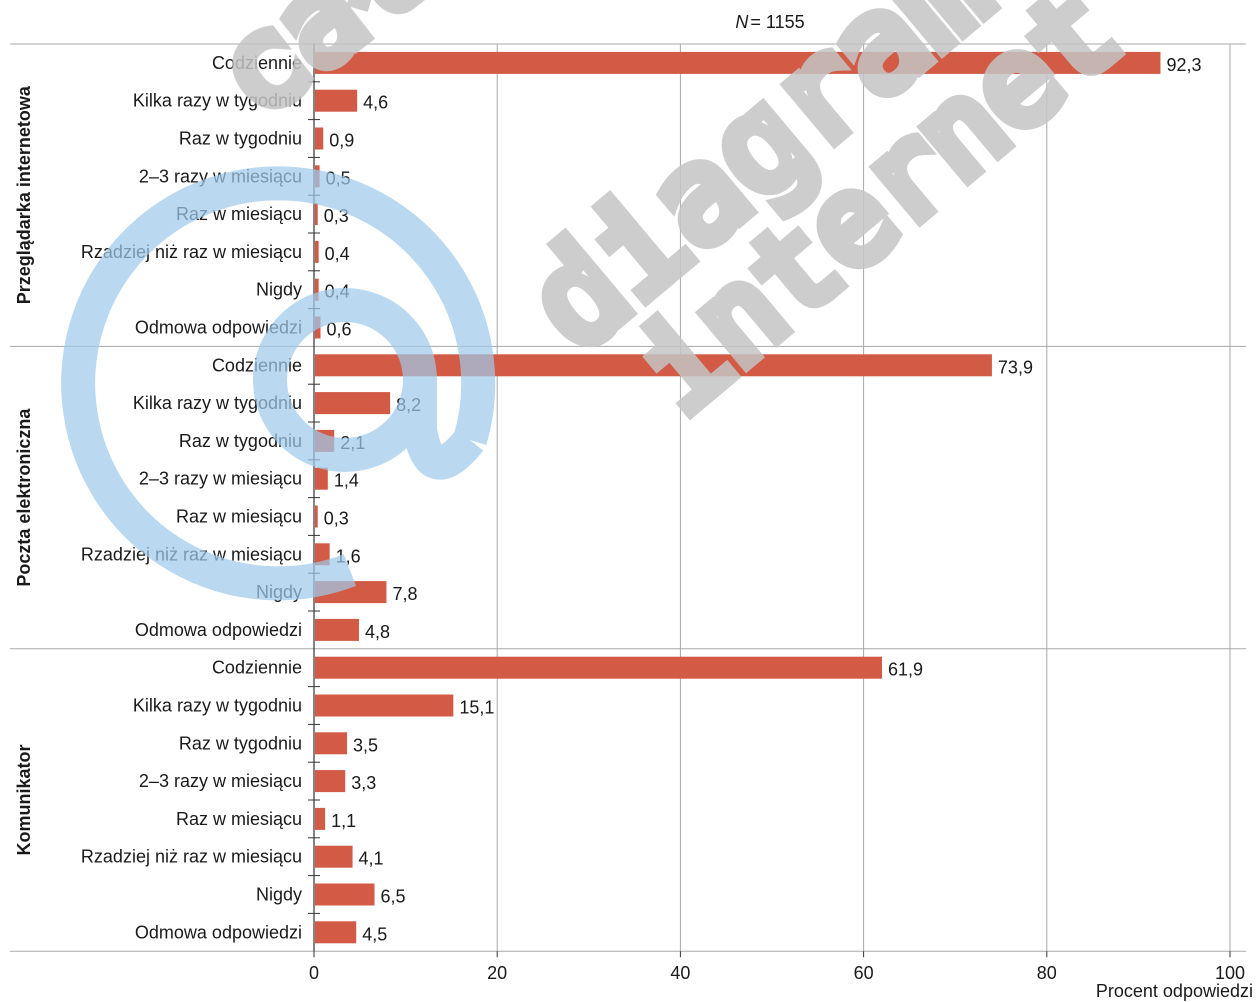 This screenshot has height=1002, width=1256. I want to click on value-label: 73,9, so click(1015, 367).